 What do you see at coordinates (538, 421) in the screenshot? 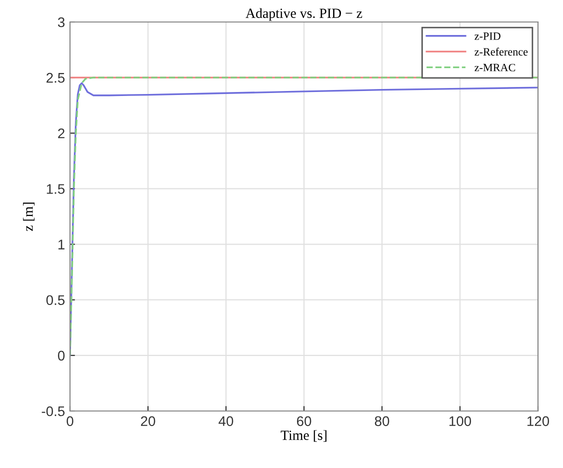
I see `x-tick-label: 120` at bounding box center [538, 421].